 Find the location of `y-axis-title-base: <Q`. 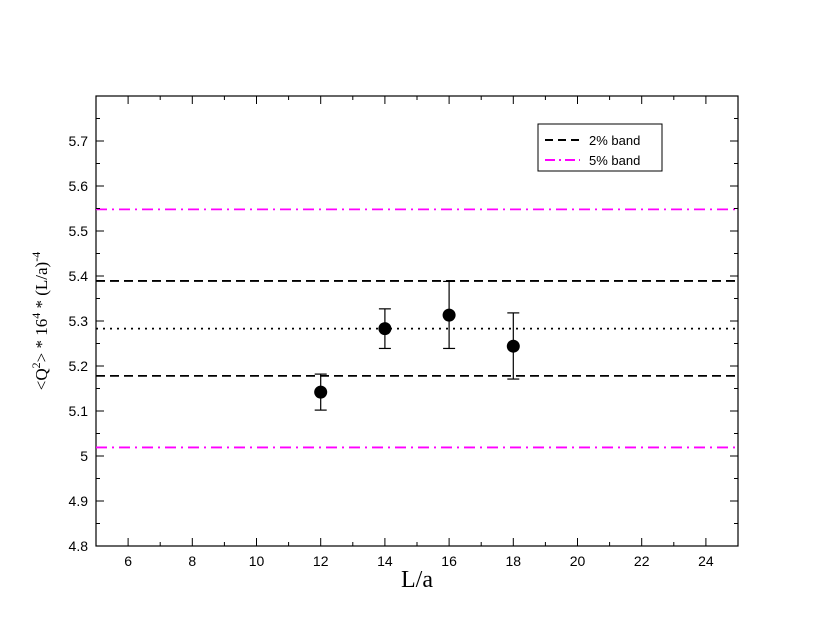

y-axis-title-base: <Q is located at coordinates (41, 379).